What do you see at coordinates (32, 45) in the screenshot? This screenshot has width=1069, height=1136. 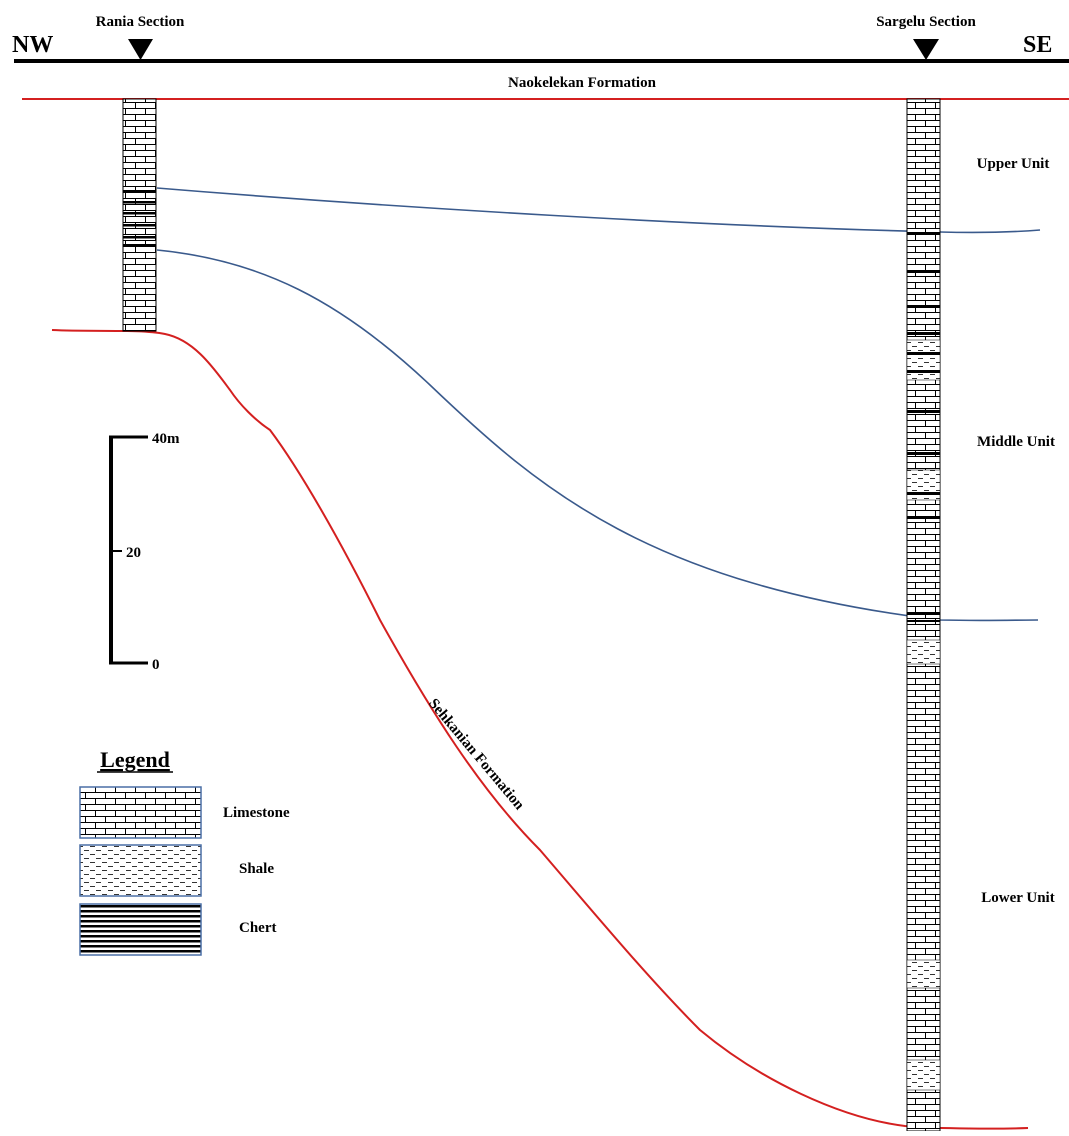 I see `direction-nw: NW` at bounding box center [32, 45].